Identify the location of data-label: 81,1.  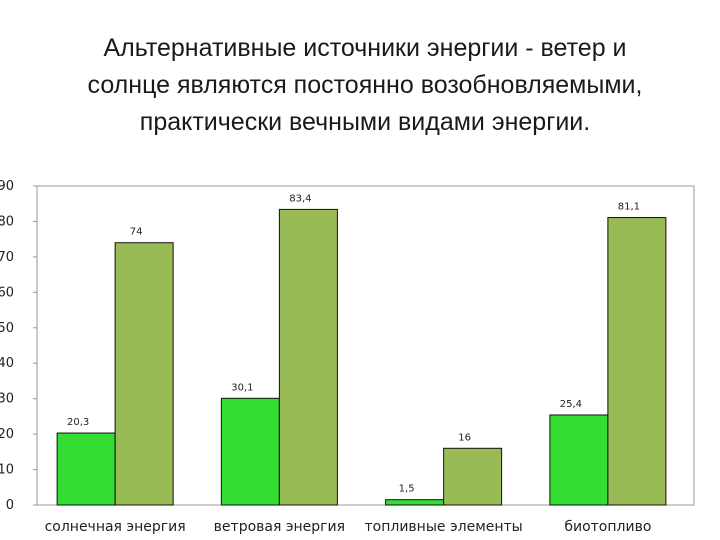
(629, 207).